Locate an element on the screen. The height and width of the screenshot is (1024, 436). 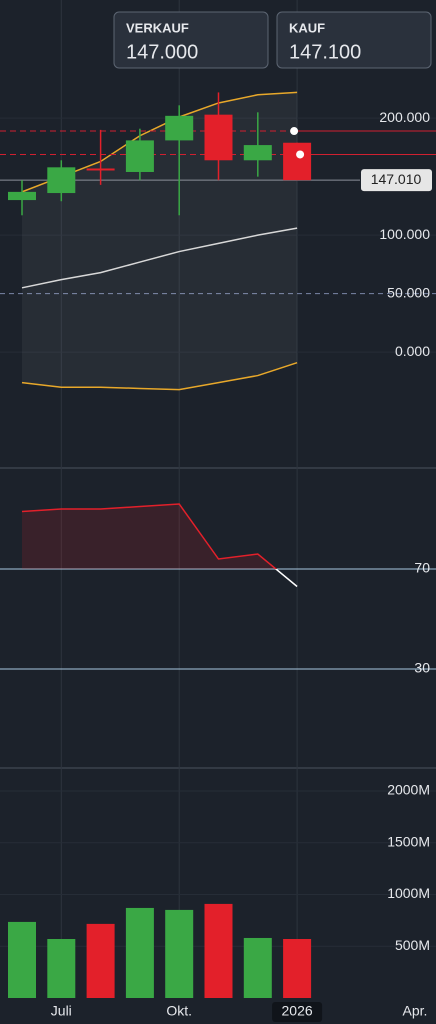
rsi-line is located at coordinates (149, 536).